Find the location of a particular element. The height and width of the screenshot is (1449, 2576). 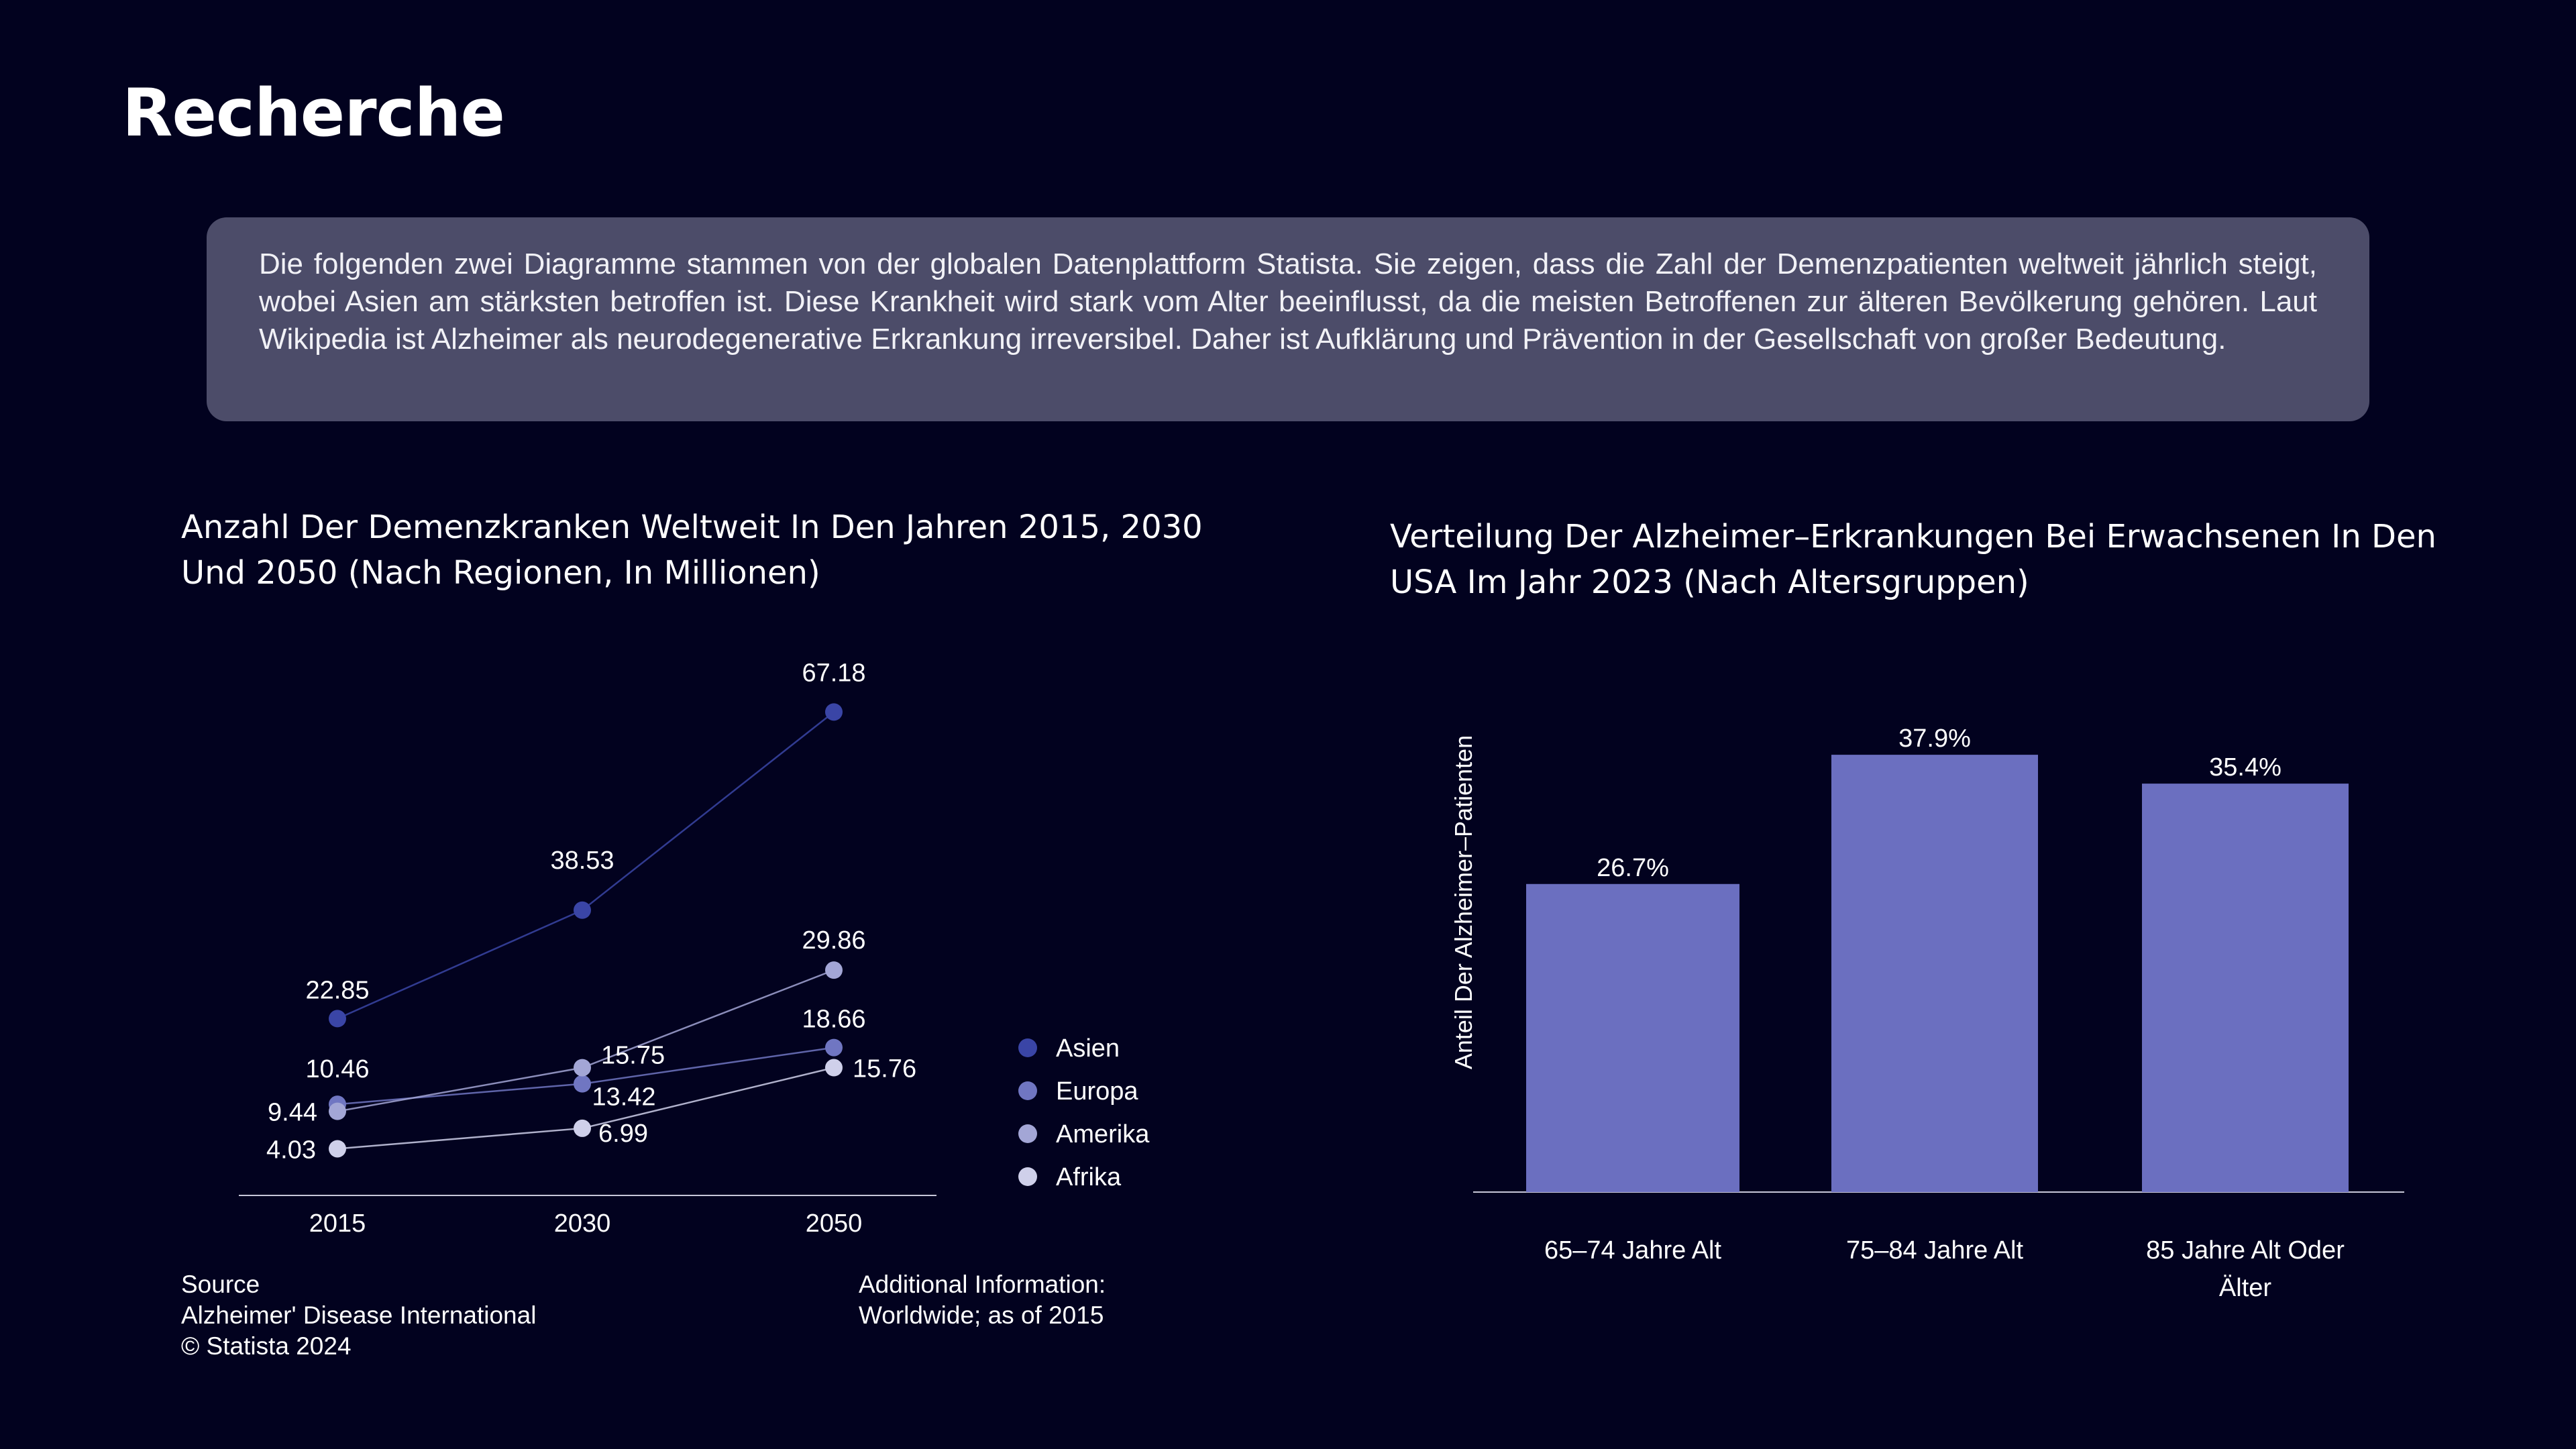

legend-label-asien: Asien is located at coordinates (1088, 1048).